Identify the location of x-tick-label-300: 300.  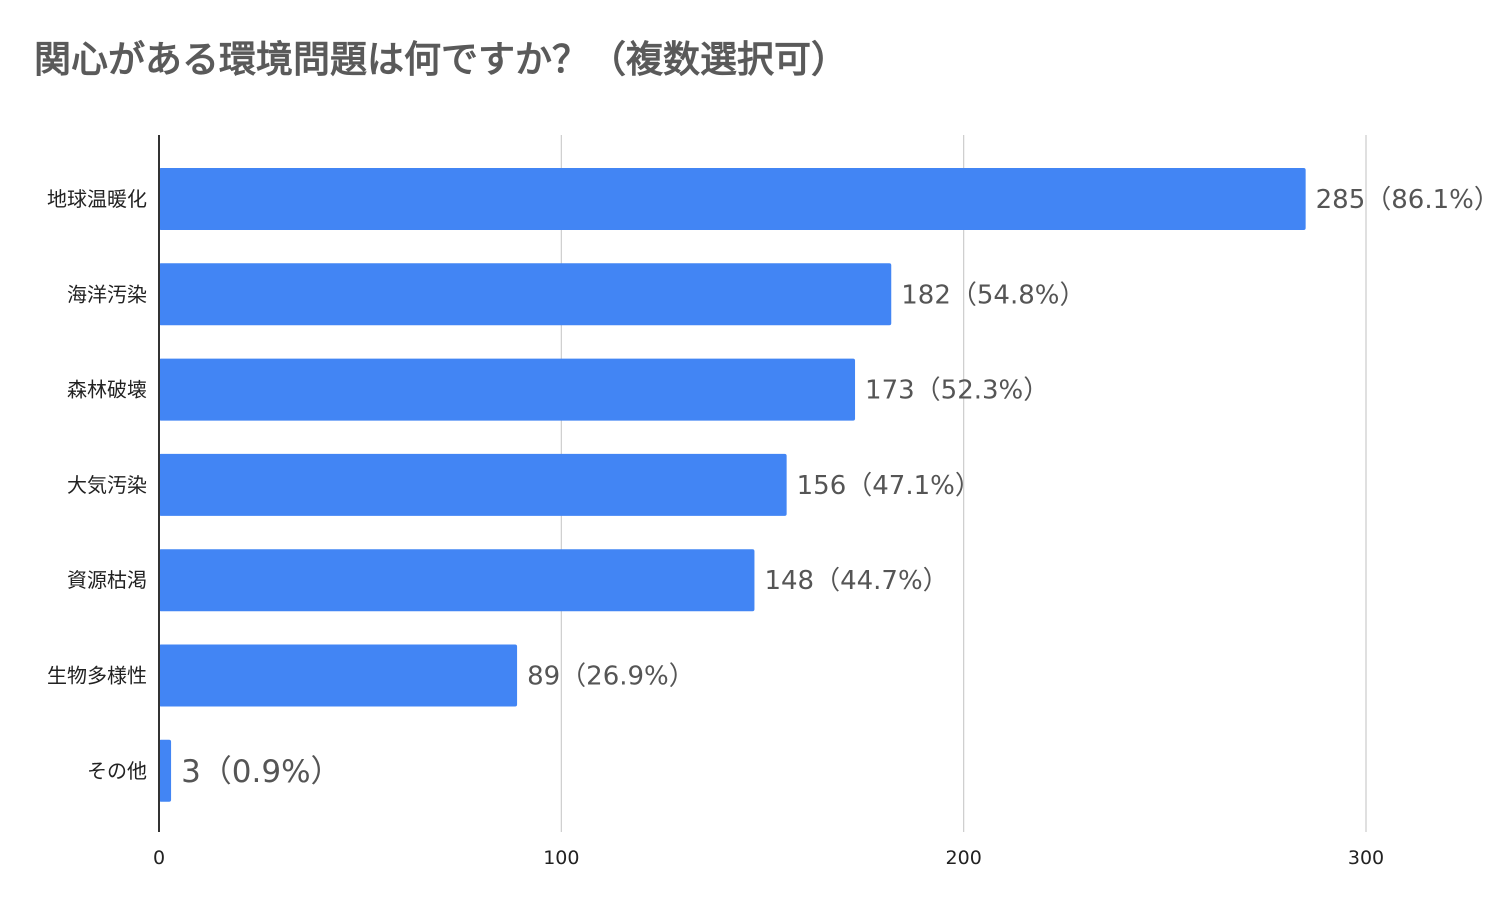
(1366, 858).